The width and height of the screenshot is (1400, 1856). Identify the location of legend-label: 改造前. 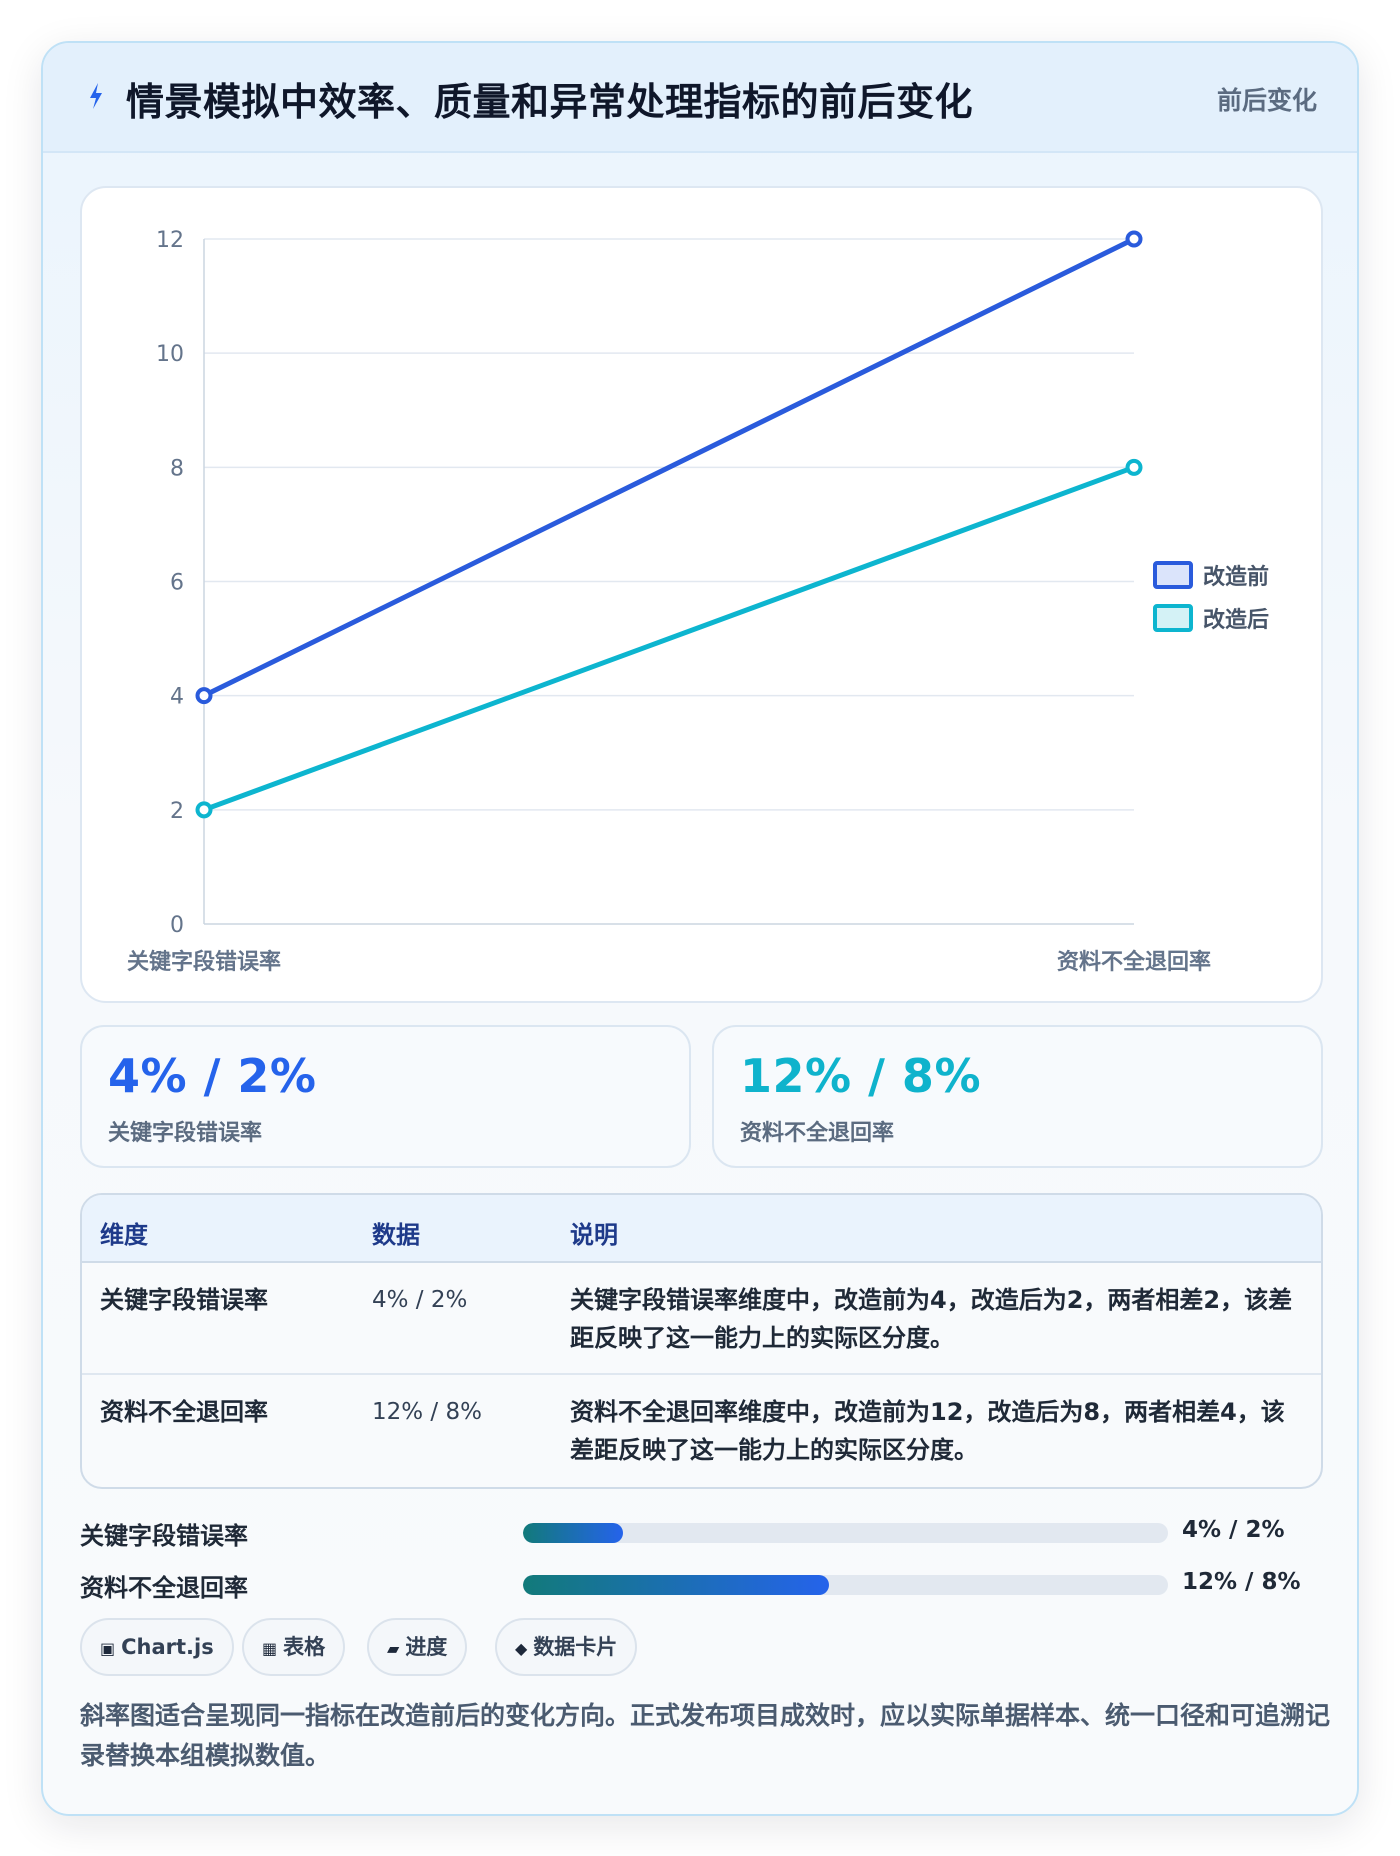
(1236, 577).